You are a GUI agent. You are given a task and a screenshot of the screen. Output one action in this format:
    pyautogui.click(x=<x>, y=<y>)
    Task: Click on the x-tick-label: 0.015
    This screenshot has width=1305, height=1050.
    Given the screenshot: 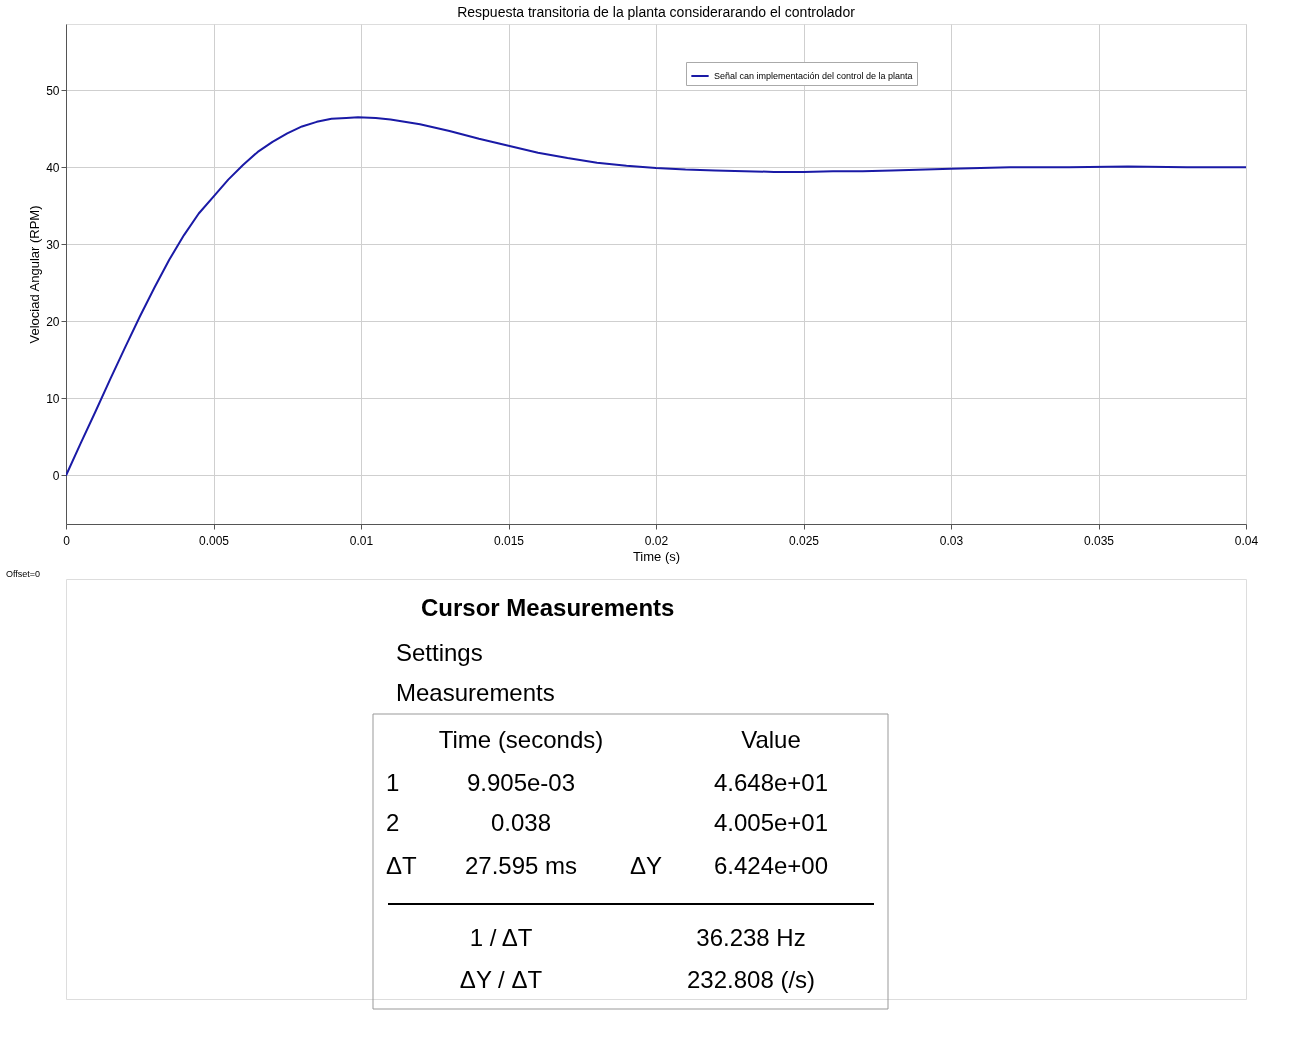 What is the action you would take?
    pyautogui.click(x=509, y=540)
    